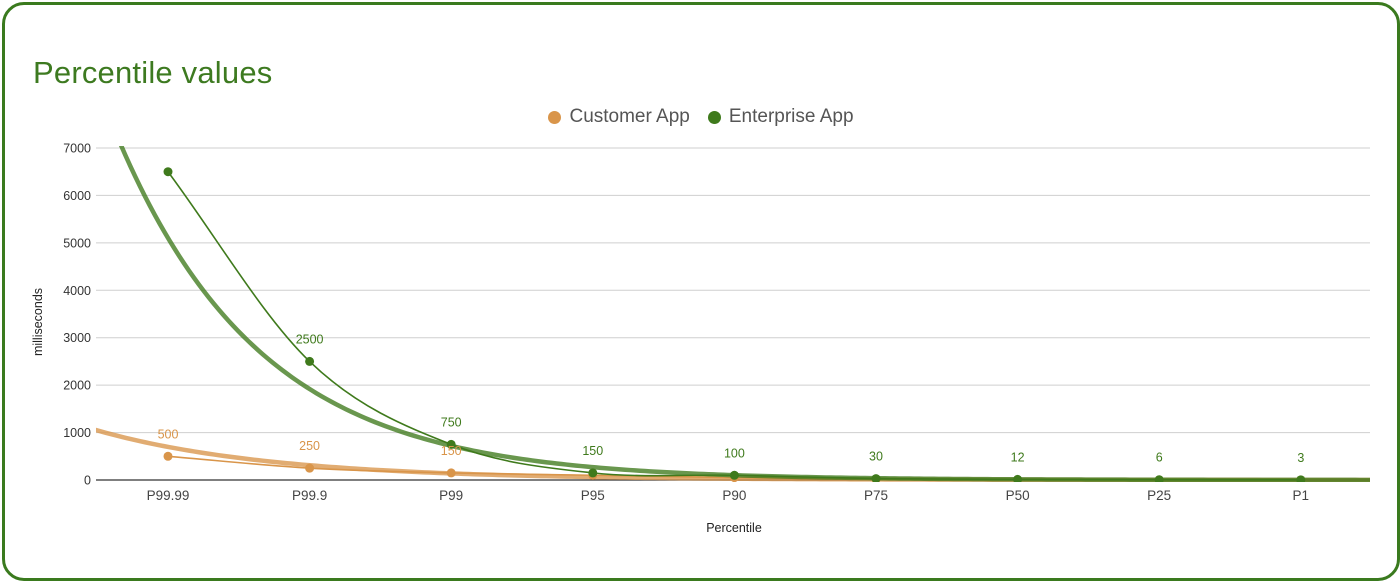 This screenshot has width=1400, height=581. I want to click on data-label: 250, so click(309, 446).